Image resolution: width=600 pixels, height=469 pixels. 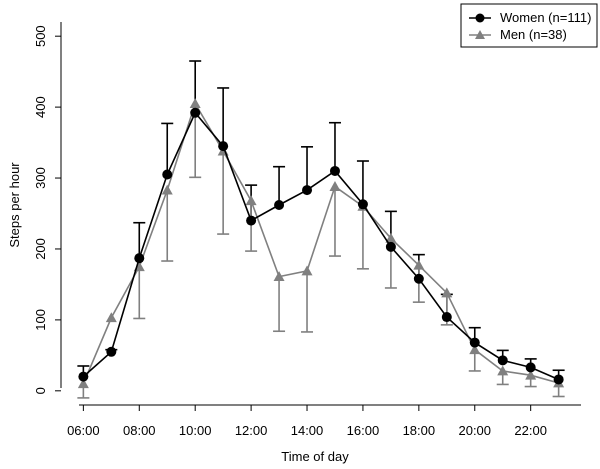 I want to click on legend-box, so click(x=529, y=25).